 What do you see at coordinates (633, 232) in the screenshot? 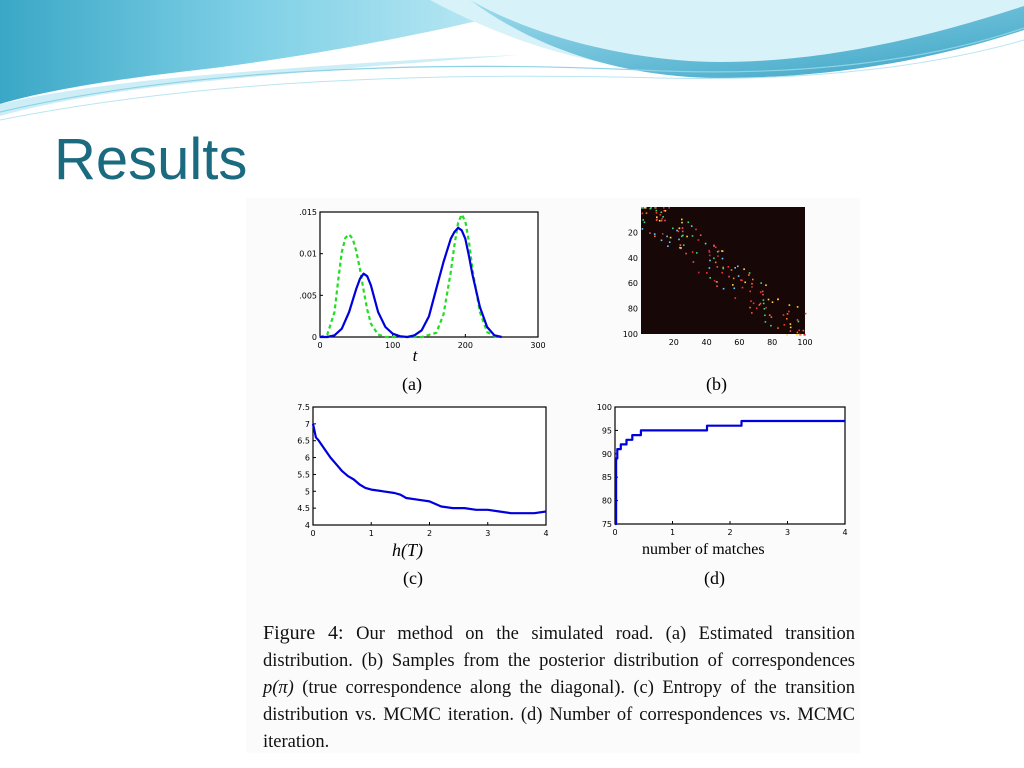
I see `y-tick-label: 20` at bounding box center [633, 232].